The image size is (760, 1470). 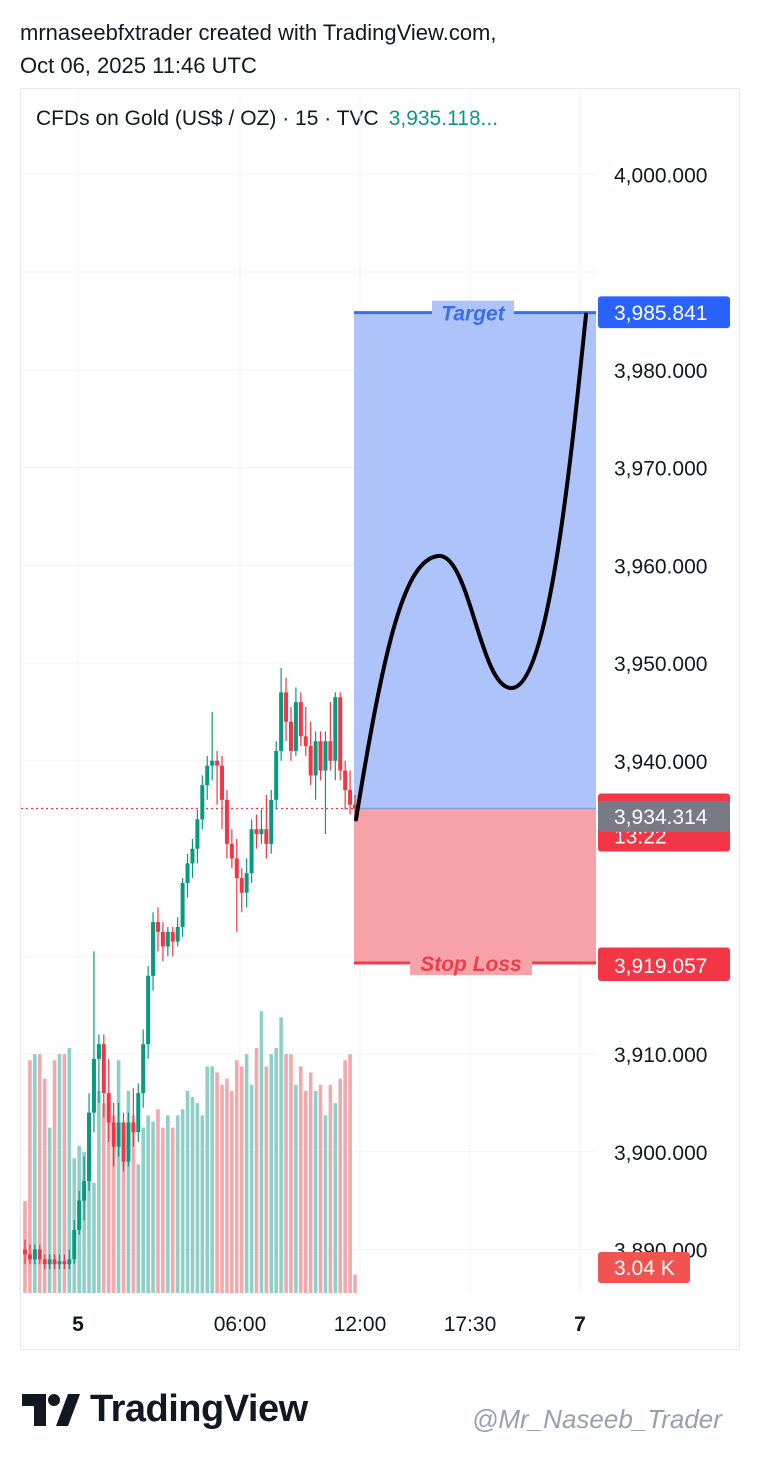 I want to click on symbol-name: CFDs on Gold (US$ / OZ) · 15 · TVC, so click(x=207, y=118).